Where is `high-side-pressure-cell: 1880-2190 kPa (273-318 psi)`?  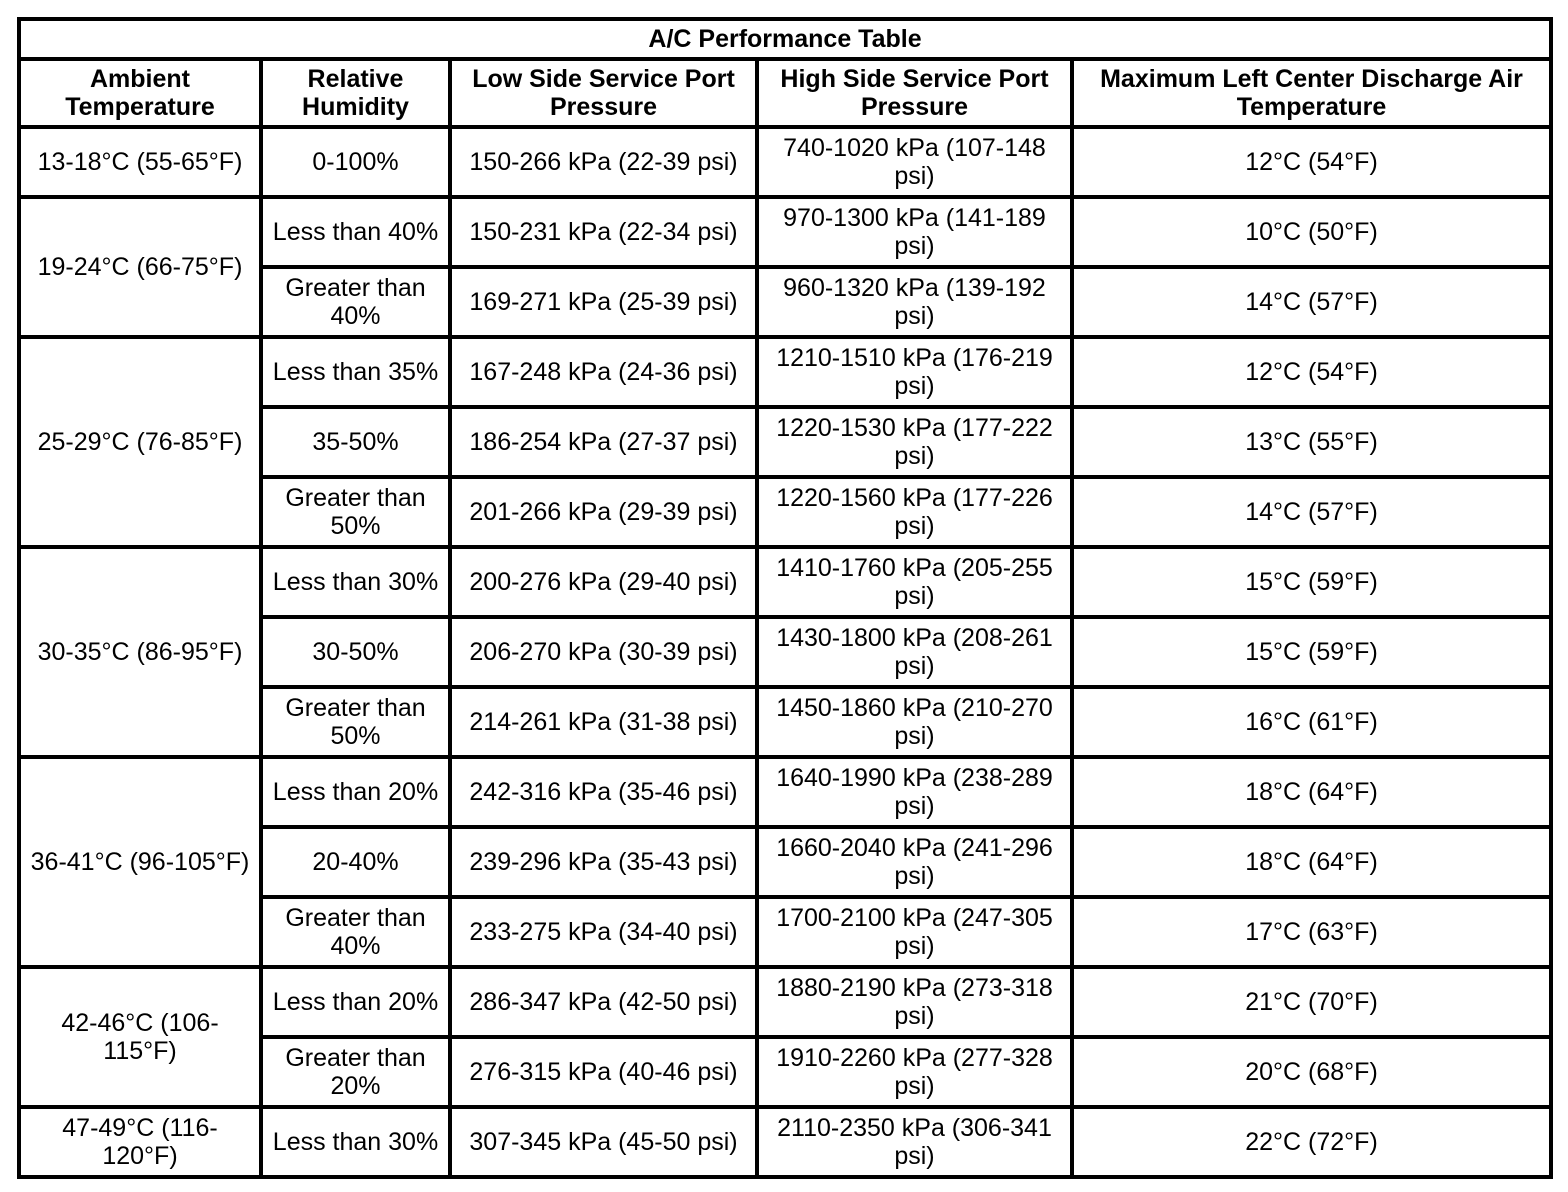
high-side-pressure-cell: 1880-2190 kPa (273-318 psi) is located at coordinates (914, 1002).